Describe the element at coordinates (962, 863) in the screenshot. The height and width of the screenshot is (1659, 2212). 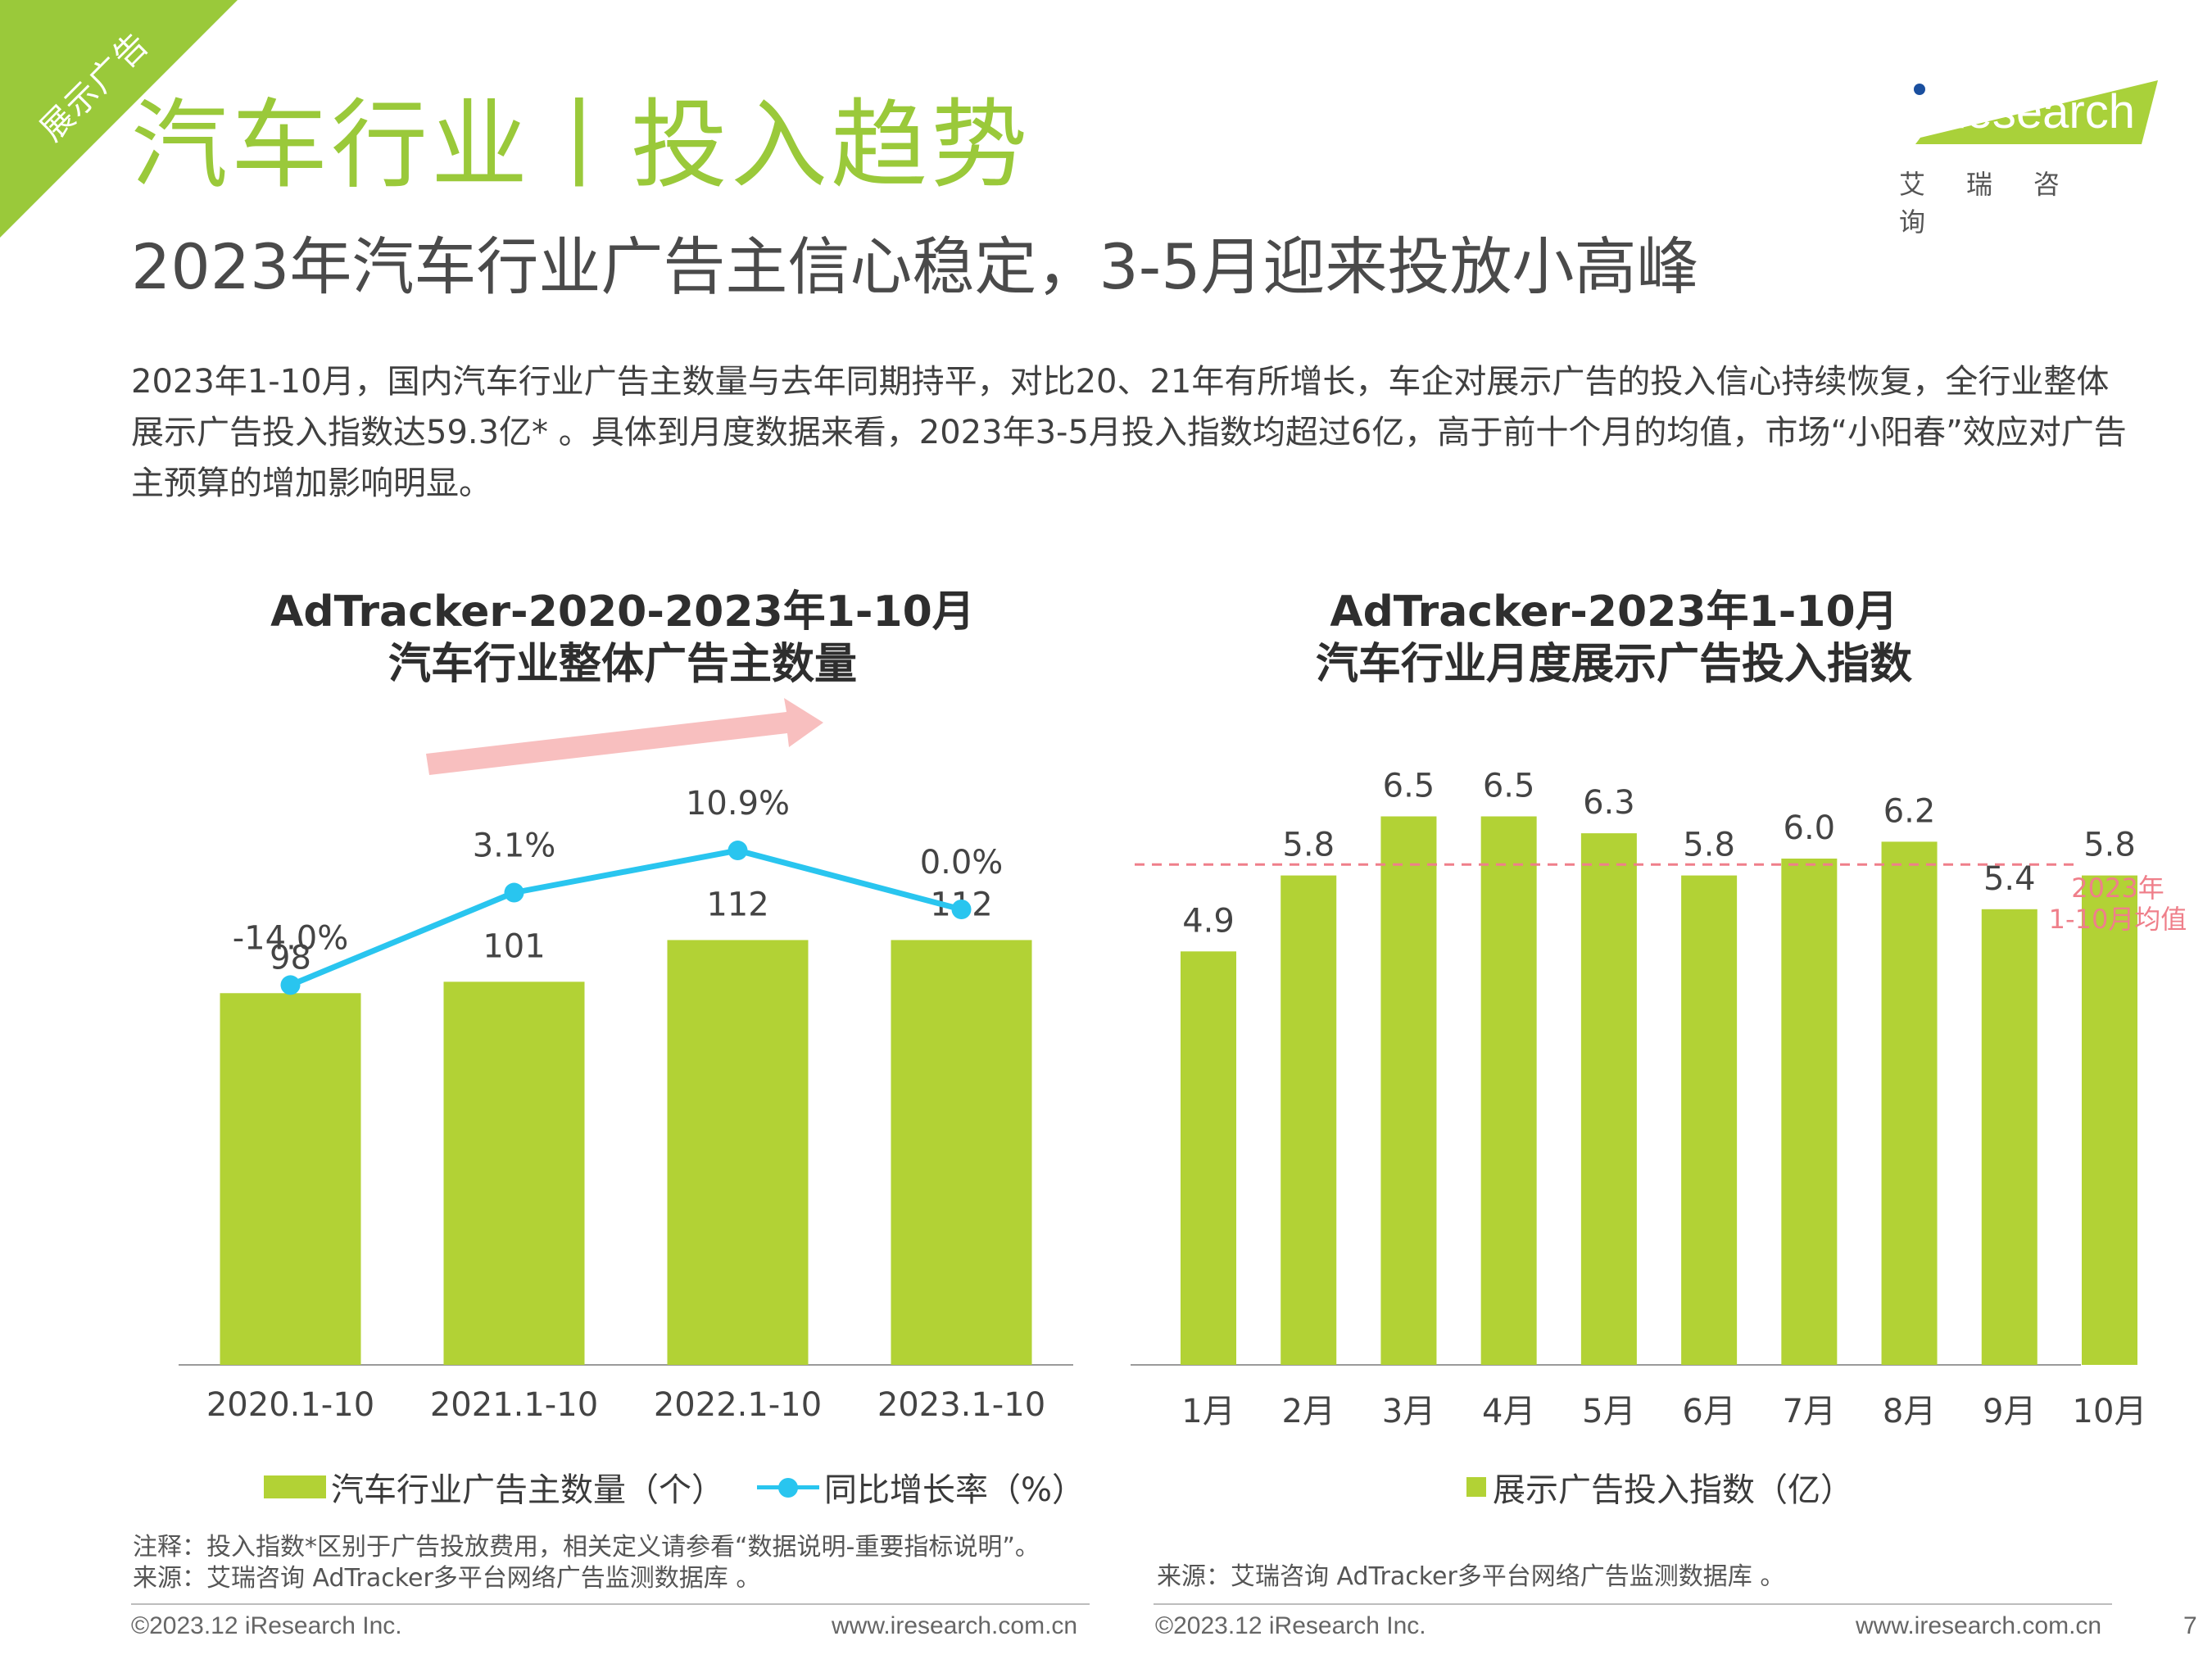
I see `yoy-growth-label: 0.0%` at that location.